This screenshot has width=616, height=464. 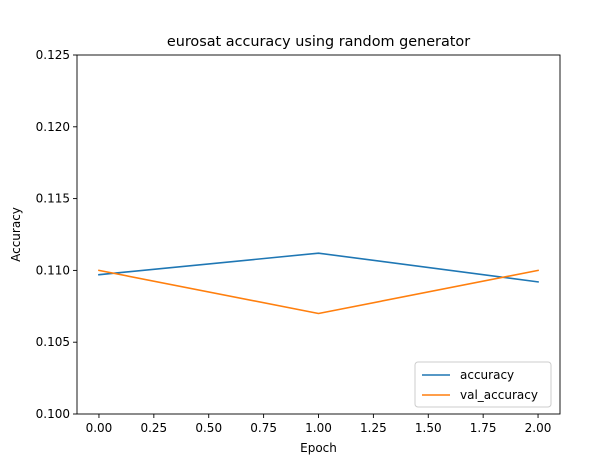 What do you see at coordinates (318, 283) in the screenshot?
I see `series-layer` at bounding box center [318, 283].